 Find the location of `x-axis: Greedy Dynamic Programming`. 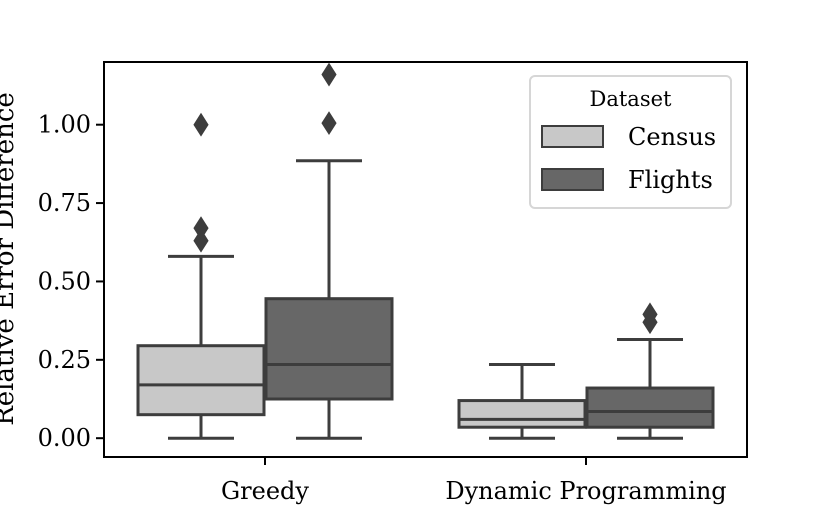

x-axis: Greedy Dynamic Programming is located at coordinates (474, 481).